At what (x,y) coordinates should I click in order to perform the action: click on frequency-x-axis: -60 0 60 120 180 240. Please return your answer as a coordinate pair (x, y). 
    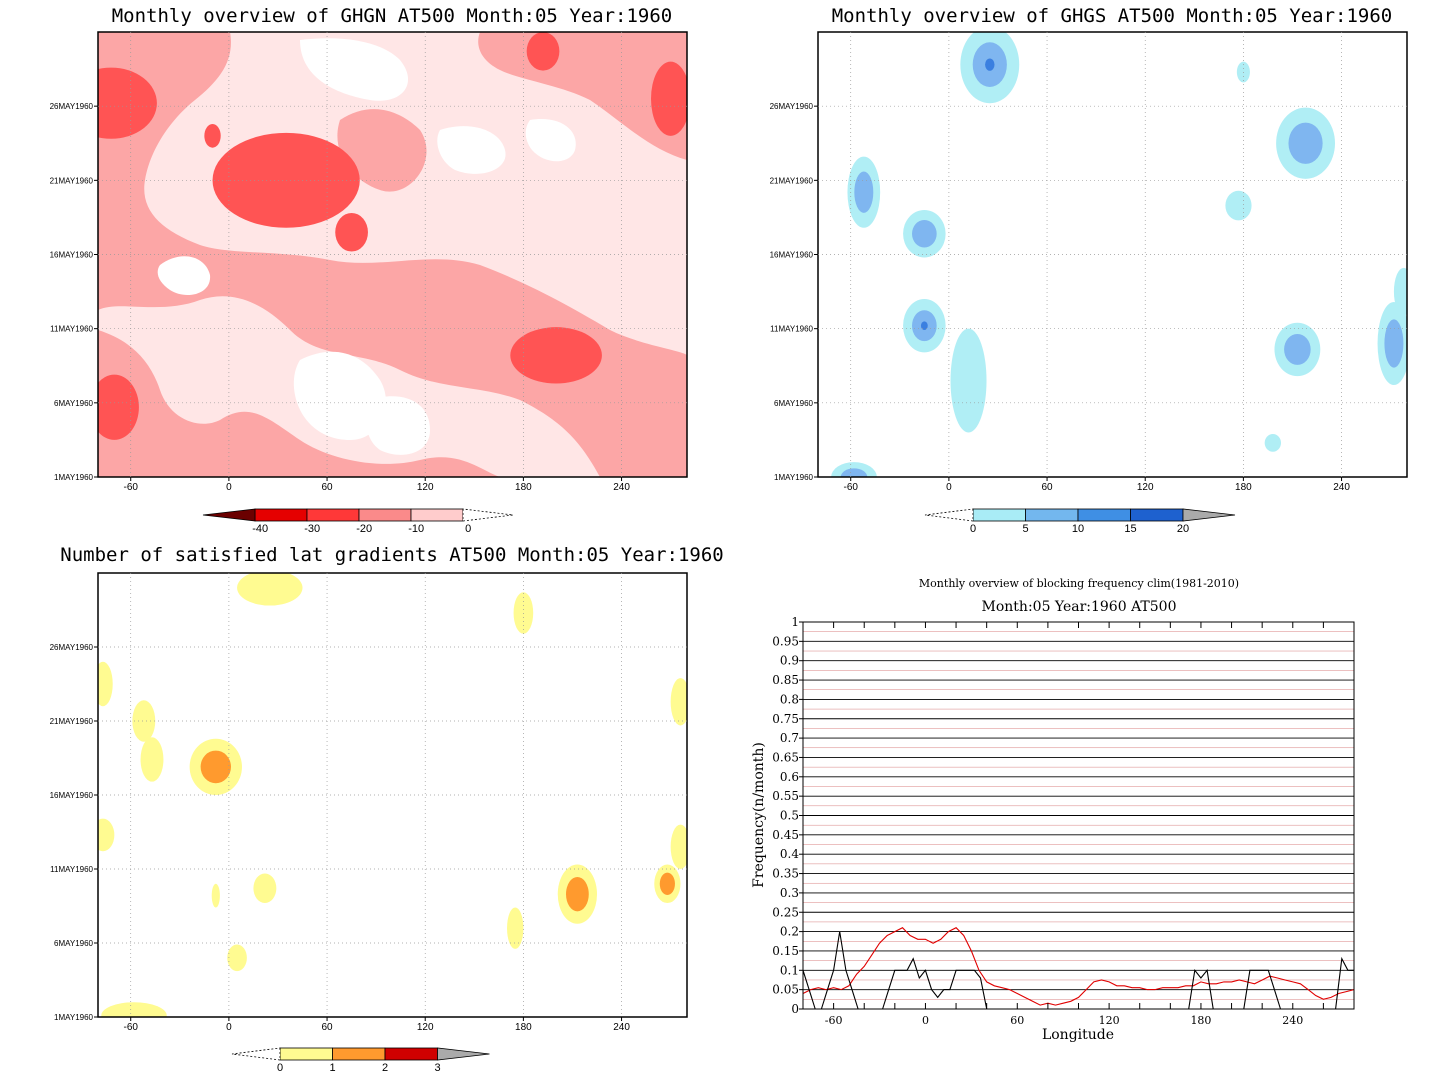
    Looking at the image, I should click on (1078, 824).